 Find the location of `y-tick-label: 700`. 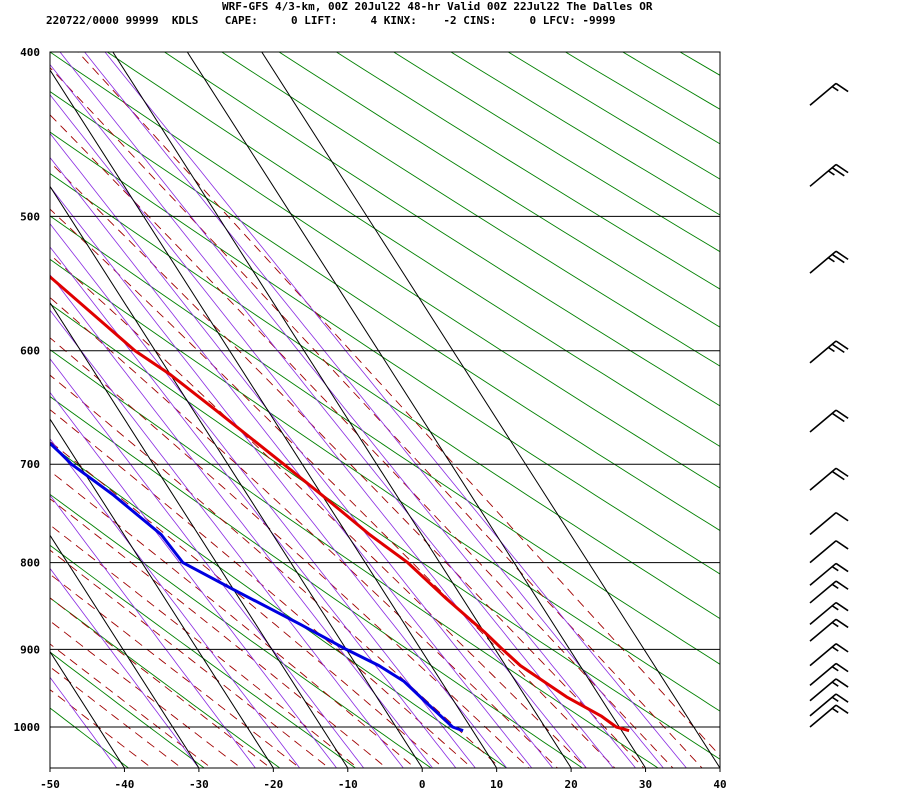

y-tick-label: 700 is located at coordinates (30, 464).